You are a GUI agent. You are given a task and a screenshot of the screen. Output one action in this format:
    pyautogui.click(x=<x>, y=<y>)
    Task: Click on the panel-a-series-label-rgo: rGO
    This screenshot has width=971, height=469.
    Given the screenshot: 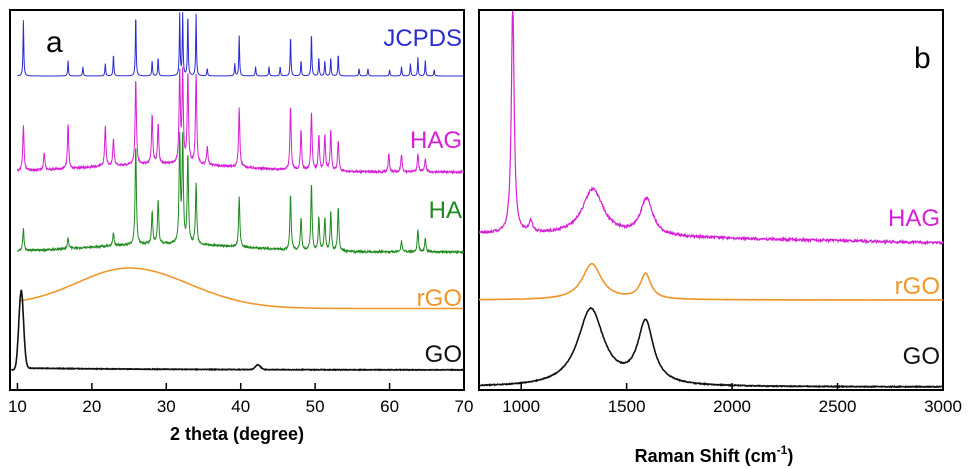 What is the action you would take?
    pyautogui.click(x=439, y=298)
    